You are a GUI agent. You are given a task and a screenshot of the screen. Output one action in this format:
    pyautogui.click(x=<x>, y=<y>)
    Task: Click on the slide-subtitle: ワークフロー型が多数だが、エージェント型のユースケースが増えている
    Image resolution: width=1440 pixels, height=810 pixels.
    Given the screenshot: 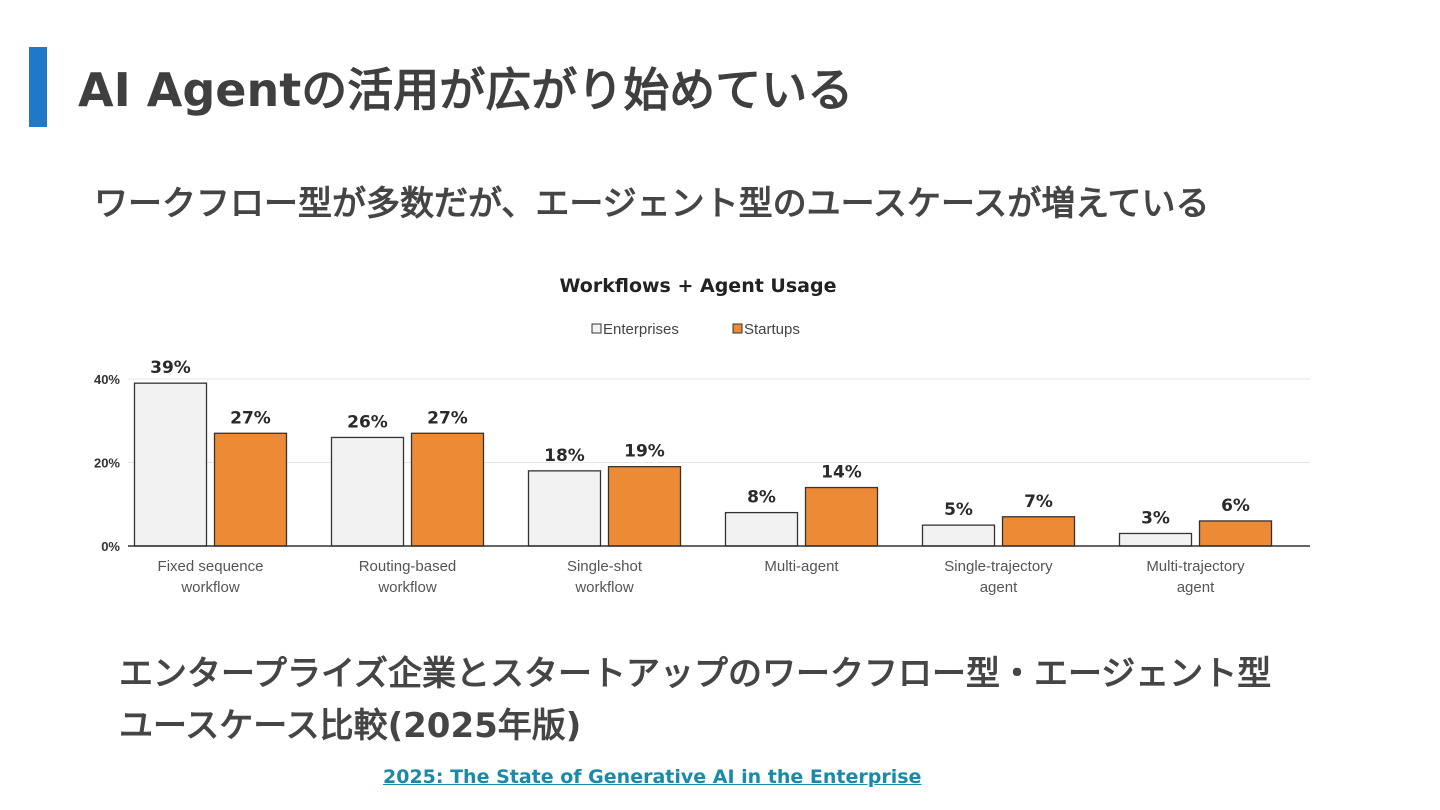 What is the action you would take?
    pyautogui.click(x=652, y=204)
    